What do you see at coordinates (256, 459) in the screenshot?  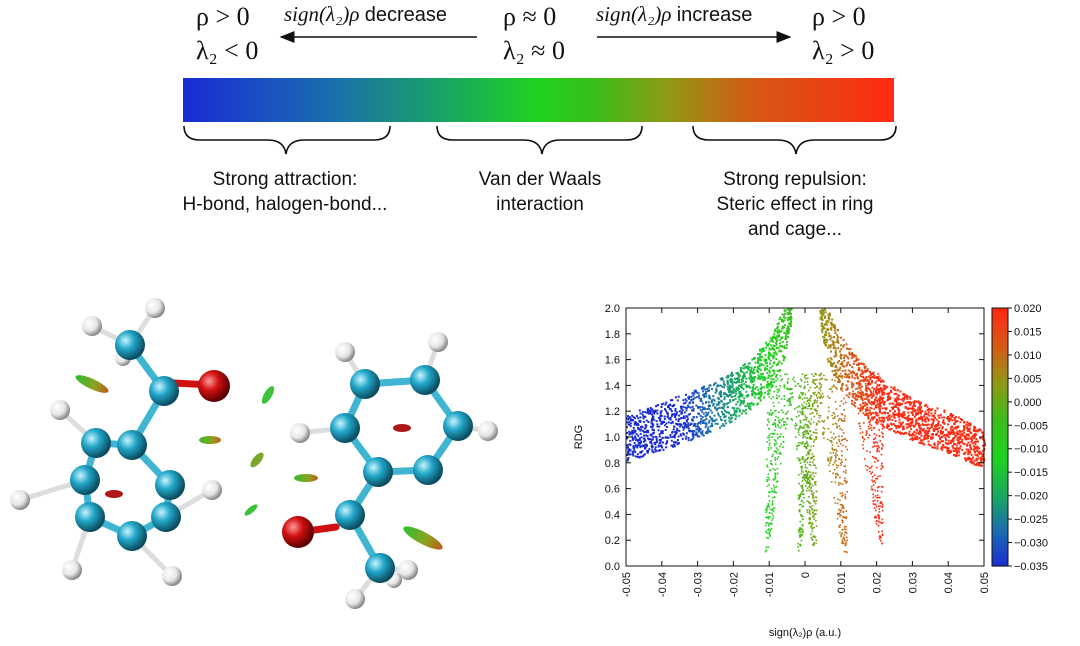 I see `oxygen-atoms` at bounding box center [256, 459].